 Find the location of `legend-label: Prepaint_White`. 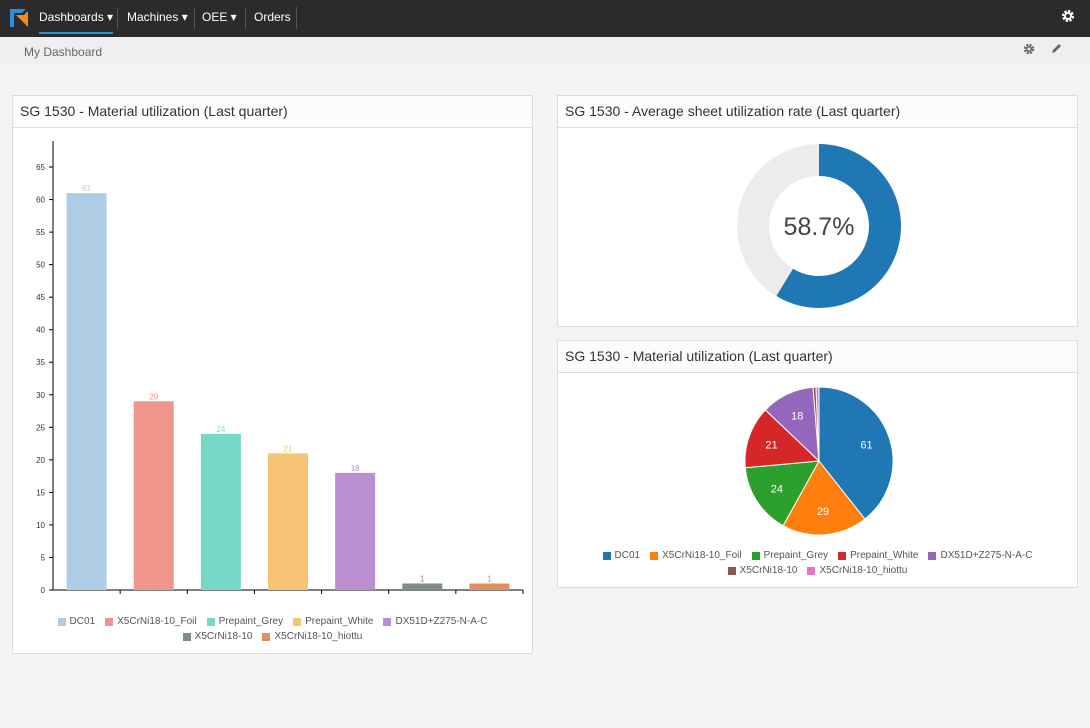

legend-label: Prepaint_White is located at coordinates (884, 555).